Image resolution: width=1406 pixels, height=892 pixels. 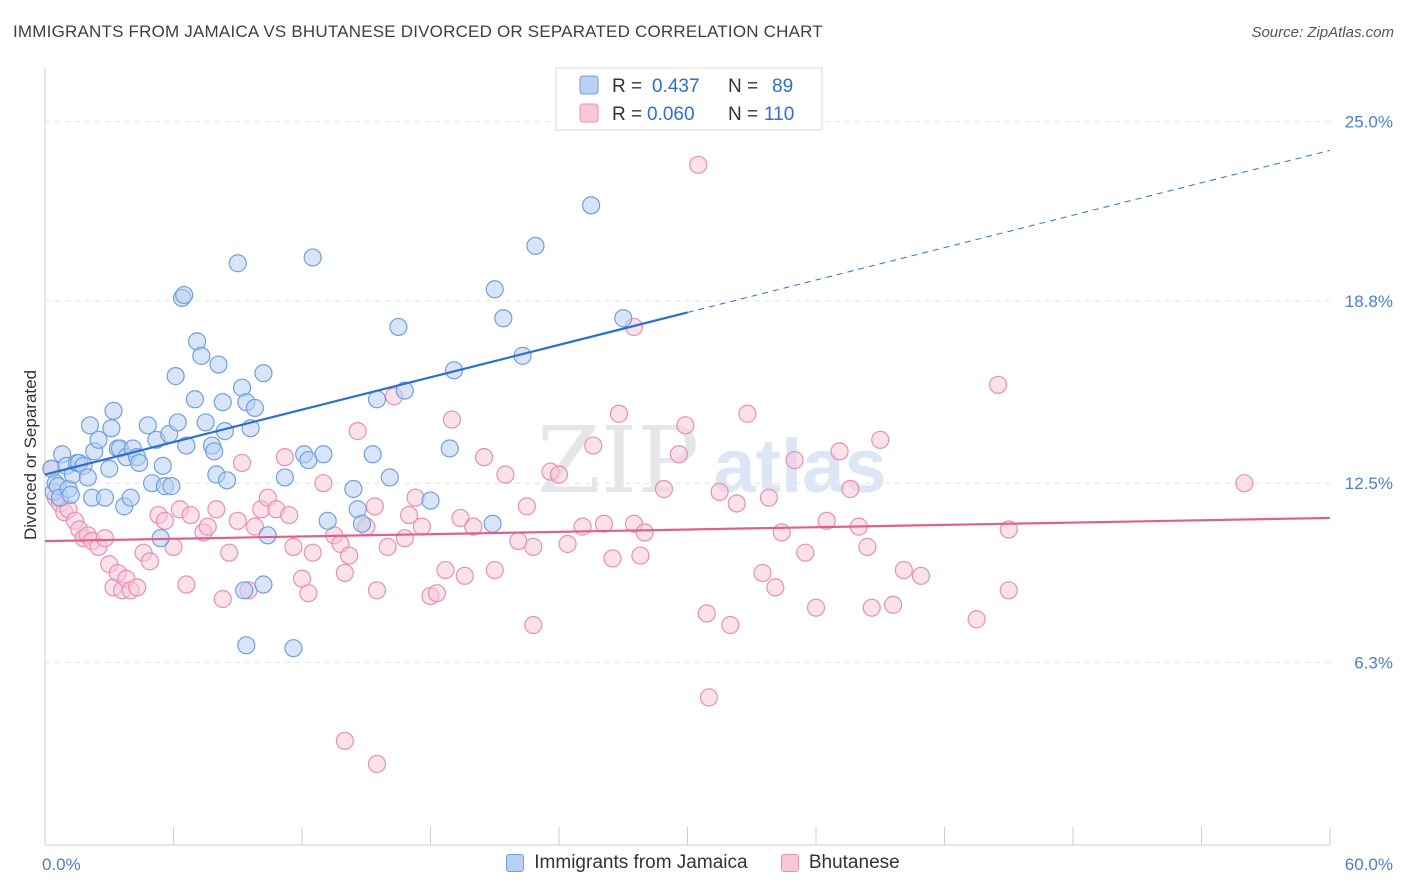 What do you see at coordinates (687, 529) in the screenshot?
I see `bhutanese-trend-line` at bounding box center [687, 529].